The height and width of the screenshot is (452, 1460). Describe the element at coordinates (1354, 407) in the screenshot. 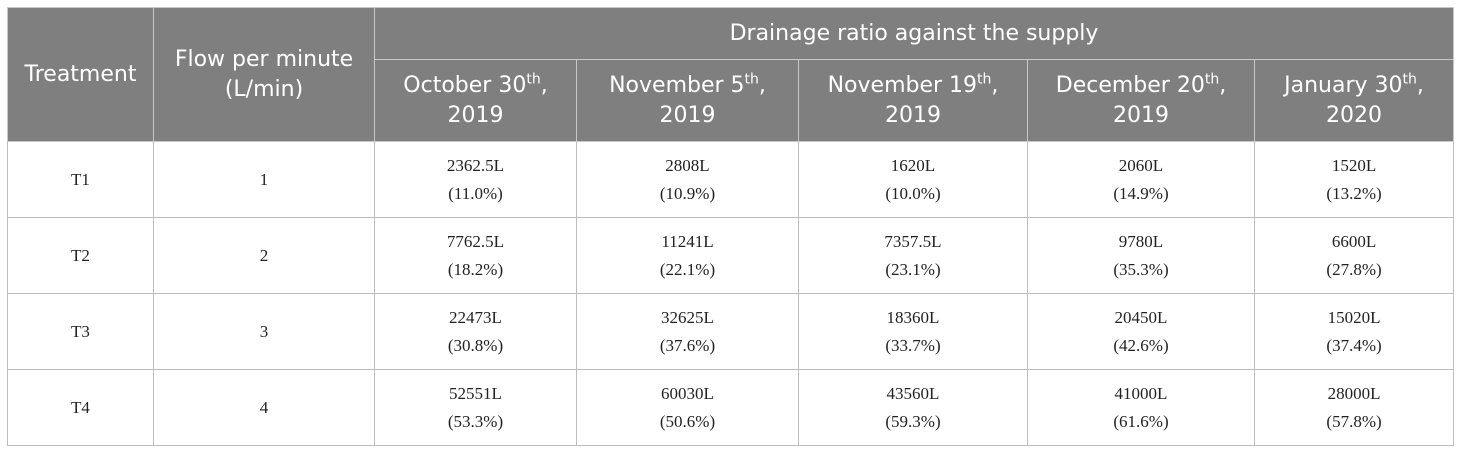

I see `drainage-cell: 28000L (57.8%)` at that location.